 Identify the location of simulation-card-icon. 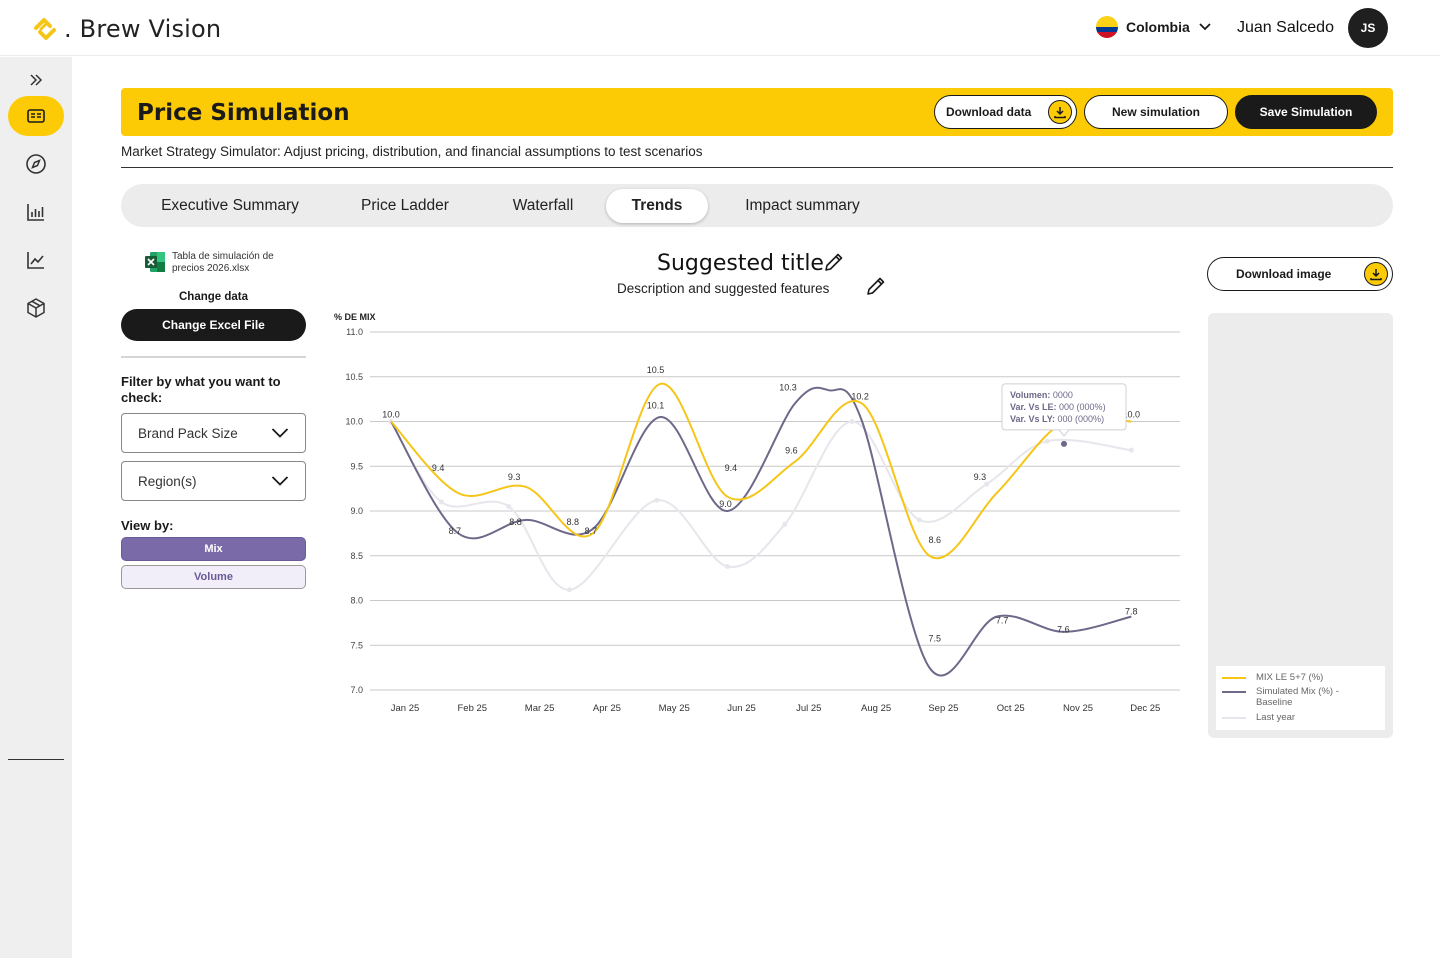
(36, 116).